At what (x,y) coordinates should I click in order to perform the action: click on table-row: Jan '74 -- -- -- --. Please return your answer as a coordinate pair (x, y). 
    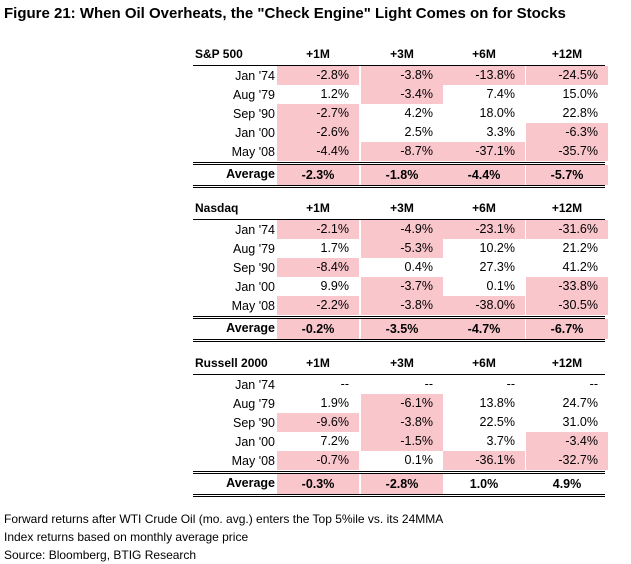
    Looking at the image, I should click on (399, 384).